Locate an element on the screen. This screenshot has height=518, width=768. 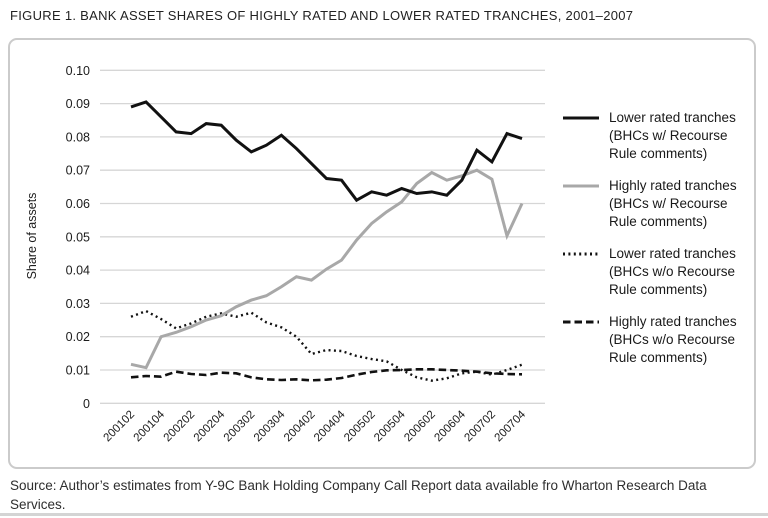
y-tick-label: 0.06 is located at coordinates (78, 204).